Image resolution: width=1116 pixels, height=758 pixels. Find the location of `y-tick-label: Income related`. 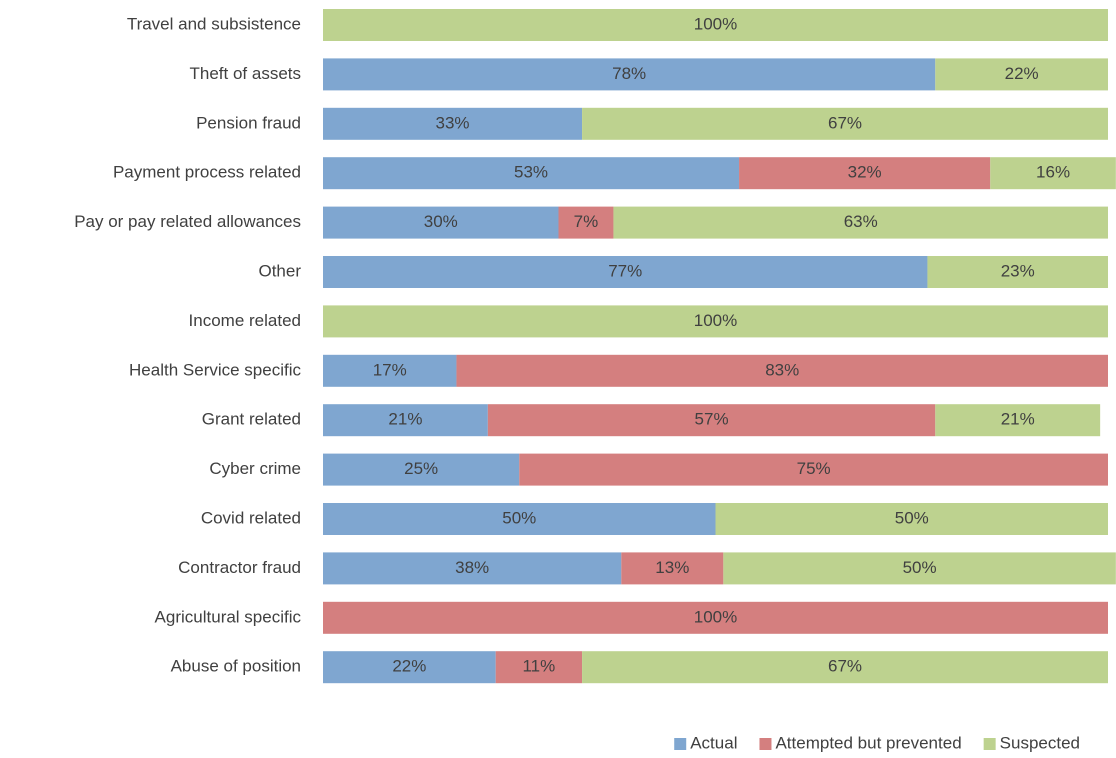

y-tick-label: Income related is located at coordinates (245, 320).